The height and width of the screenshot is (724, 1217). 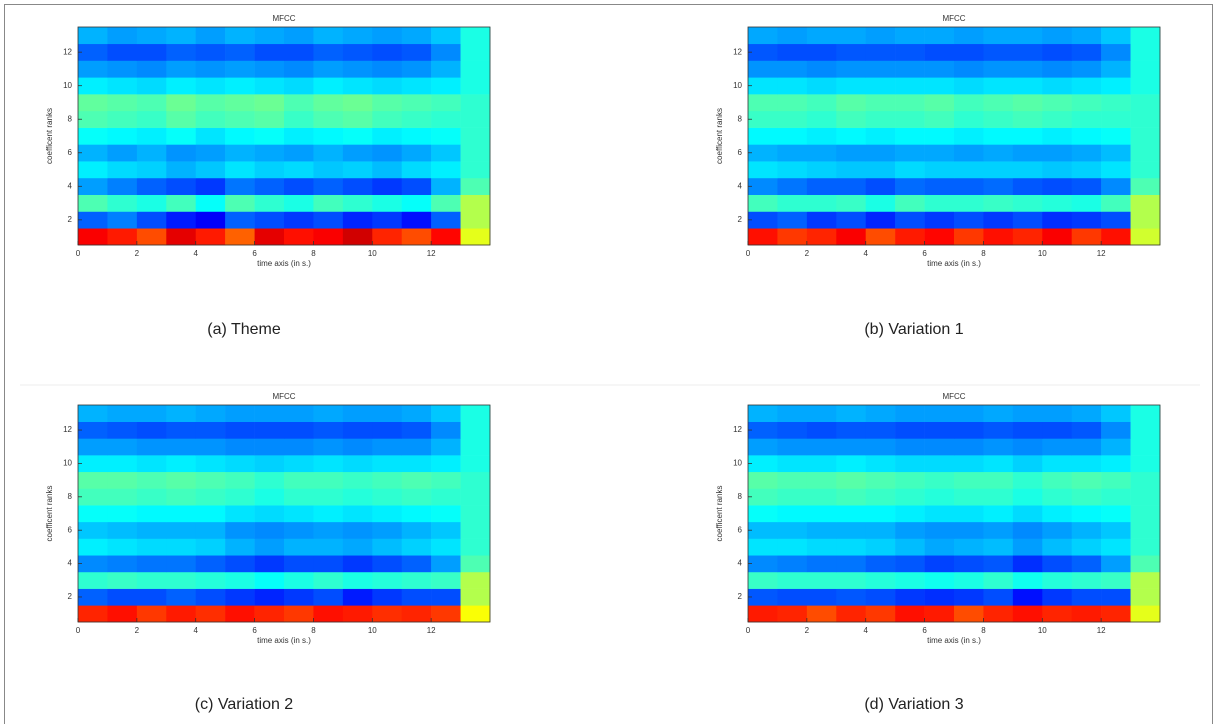 I want to click on x-tick-label: 0, so click(x=78, y=630).